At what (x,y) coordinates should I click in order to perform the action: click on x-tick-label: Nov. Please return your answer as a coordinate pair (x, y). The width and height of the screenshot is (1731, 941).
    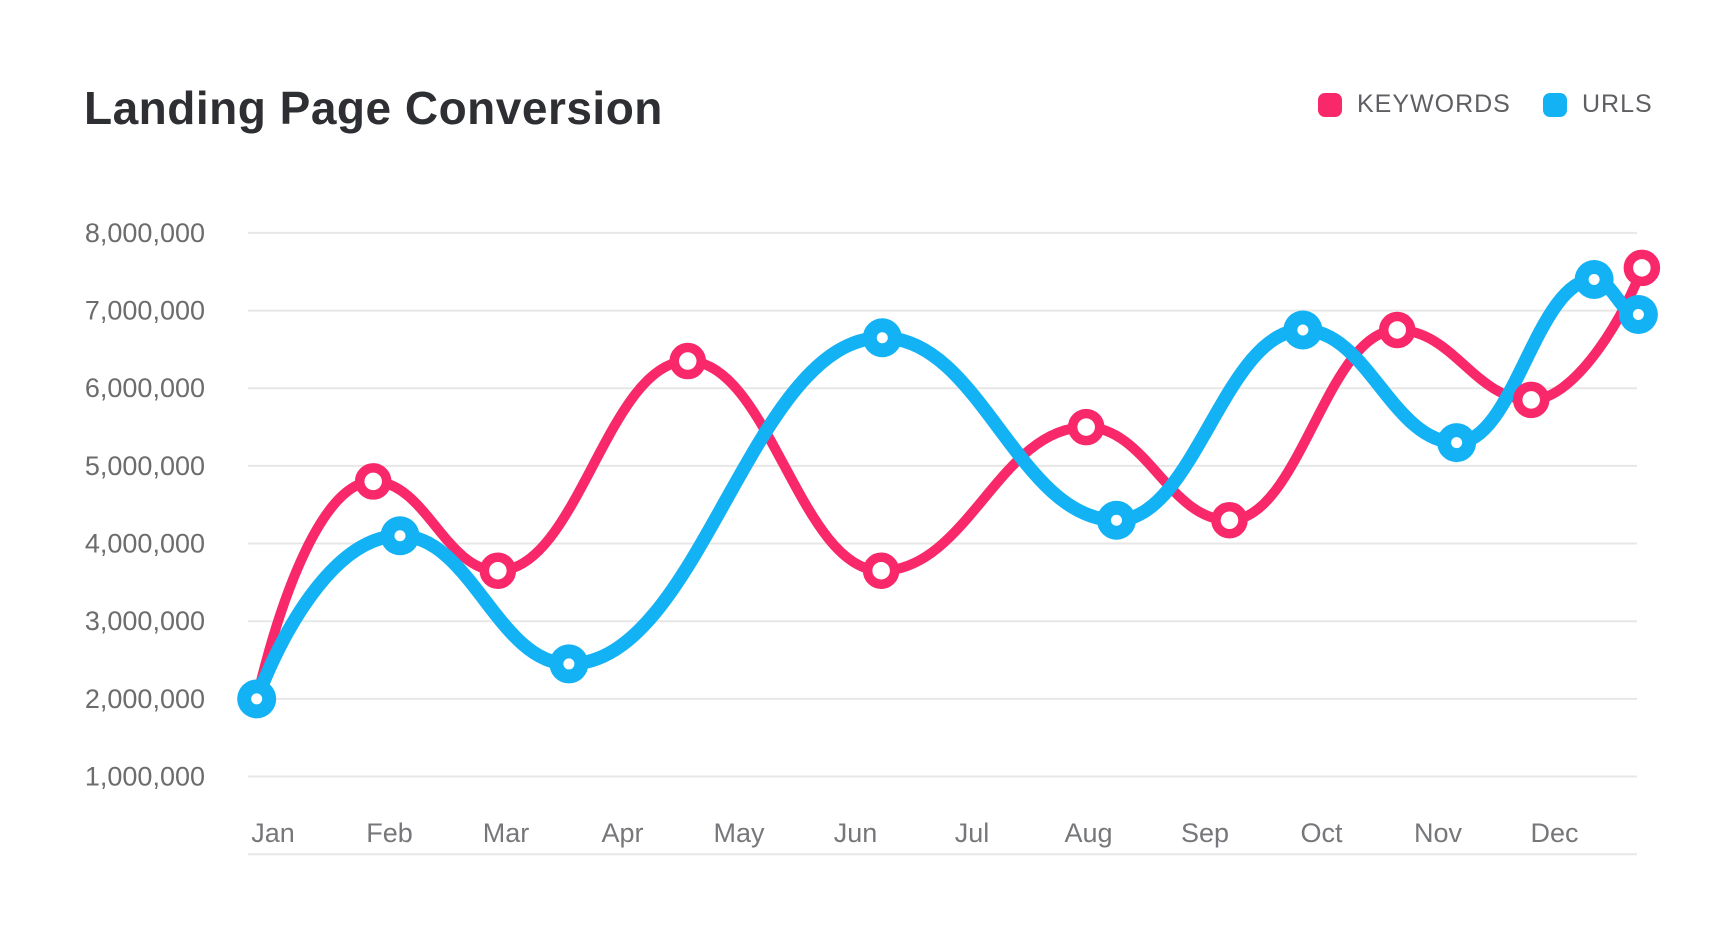
    Looking at the image, I should click on (1438, 833).